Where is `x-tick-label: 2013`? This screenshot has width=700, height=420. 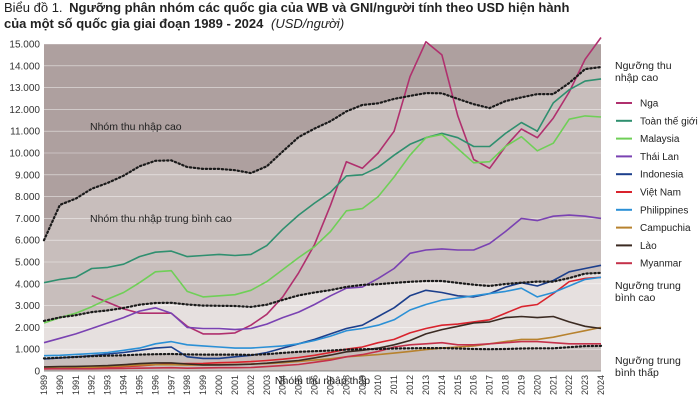 x-tick-label: 2013 is located at coordinates (426, 385).